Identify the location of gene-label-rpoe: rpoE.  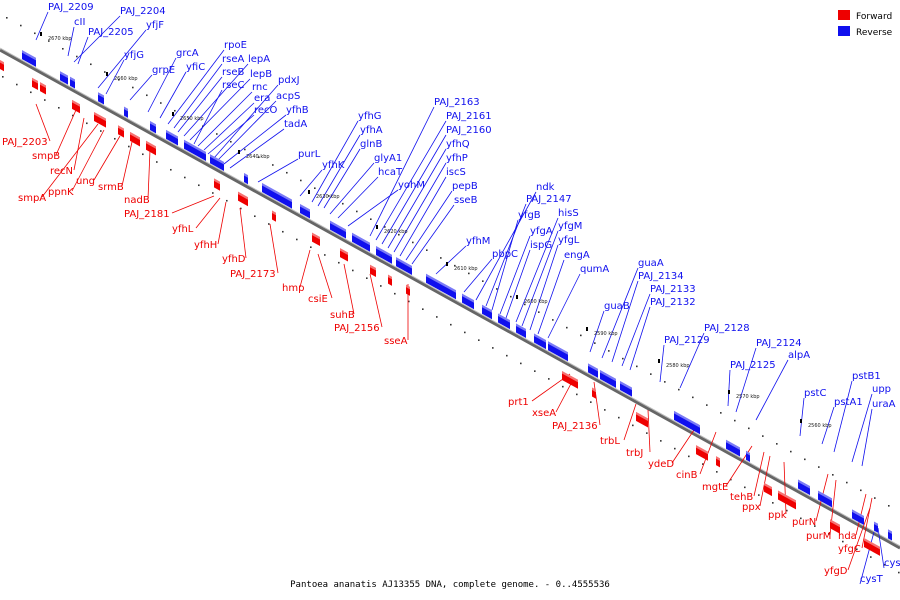
(235, 45).